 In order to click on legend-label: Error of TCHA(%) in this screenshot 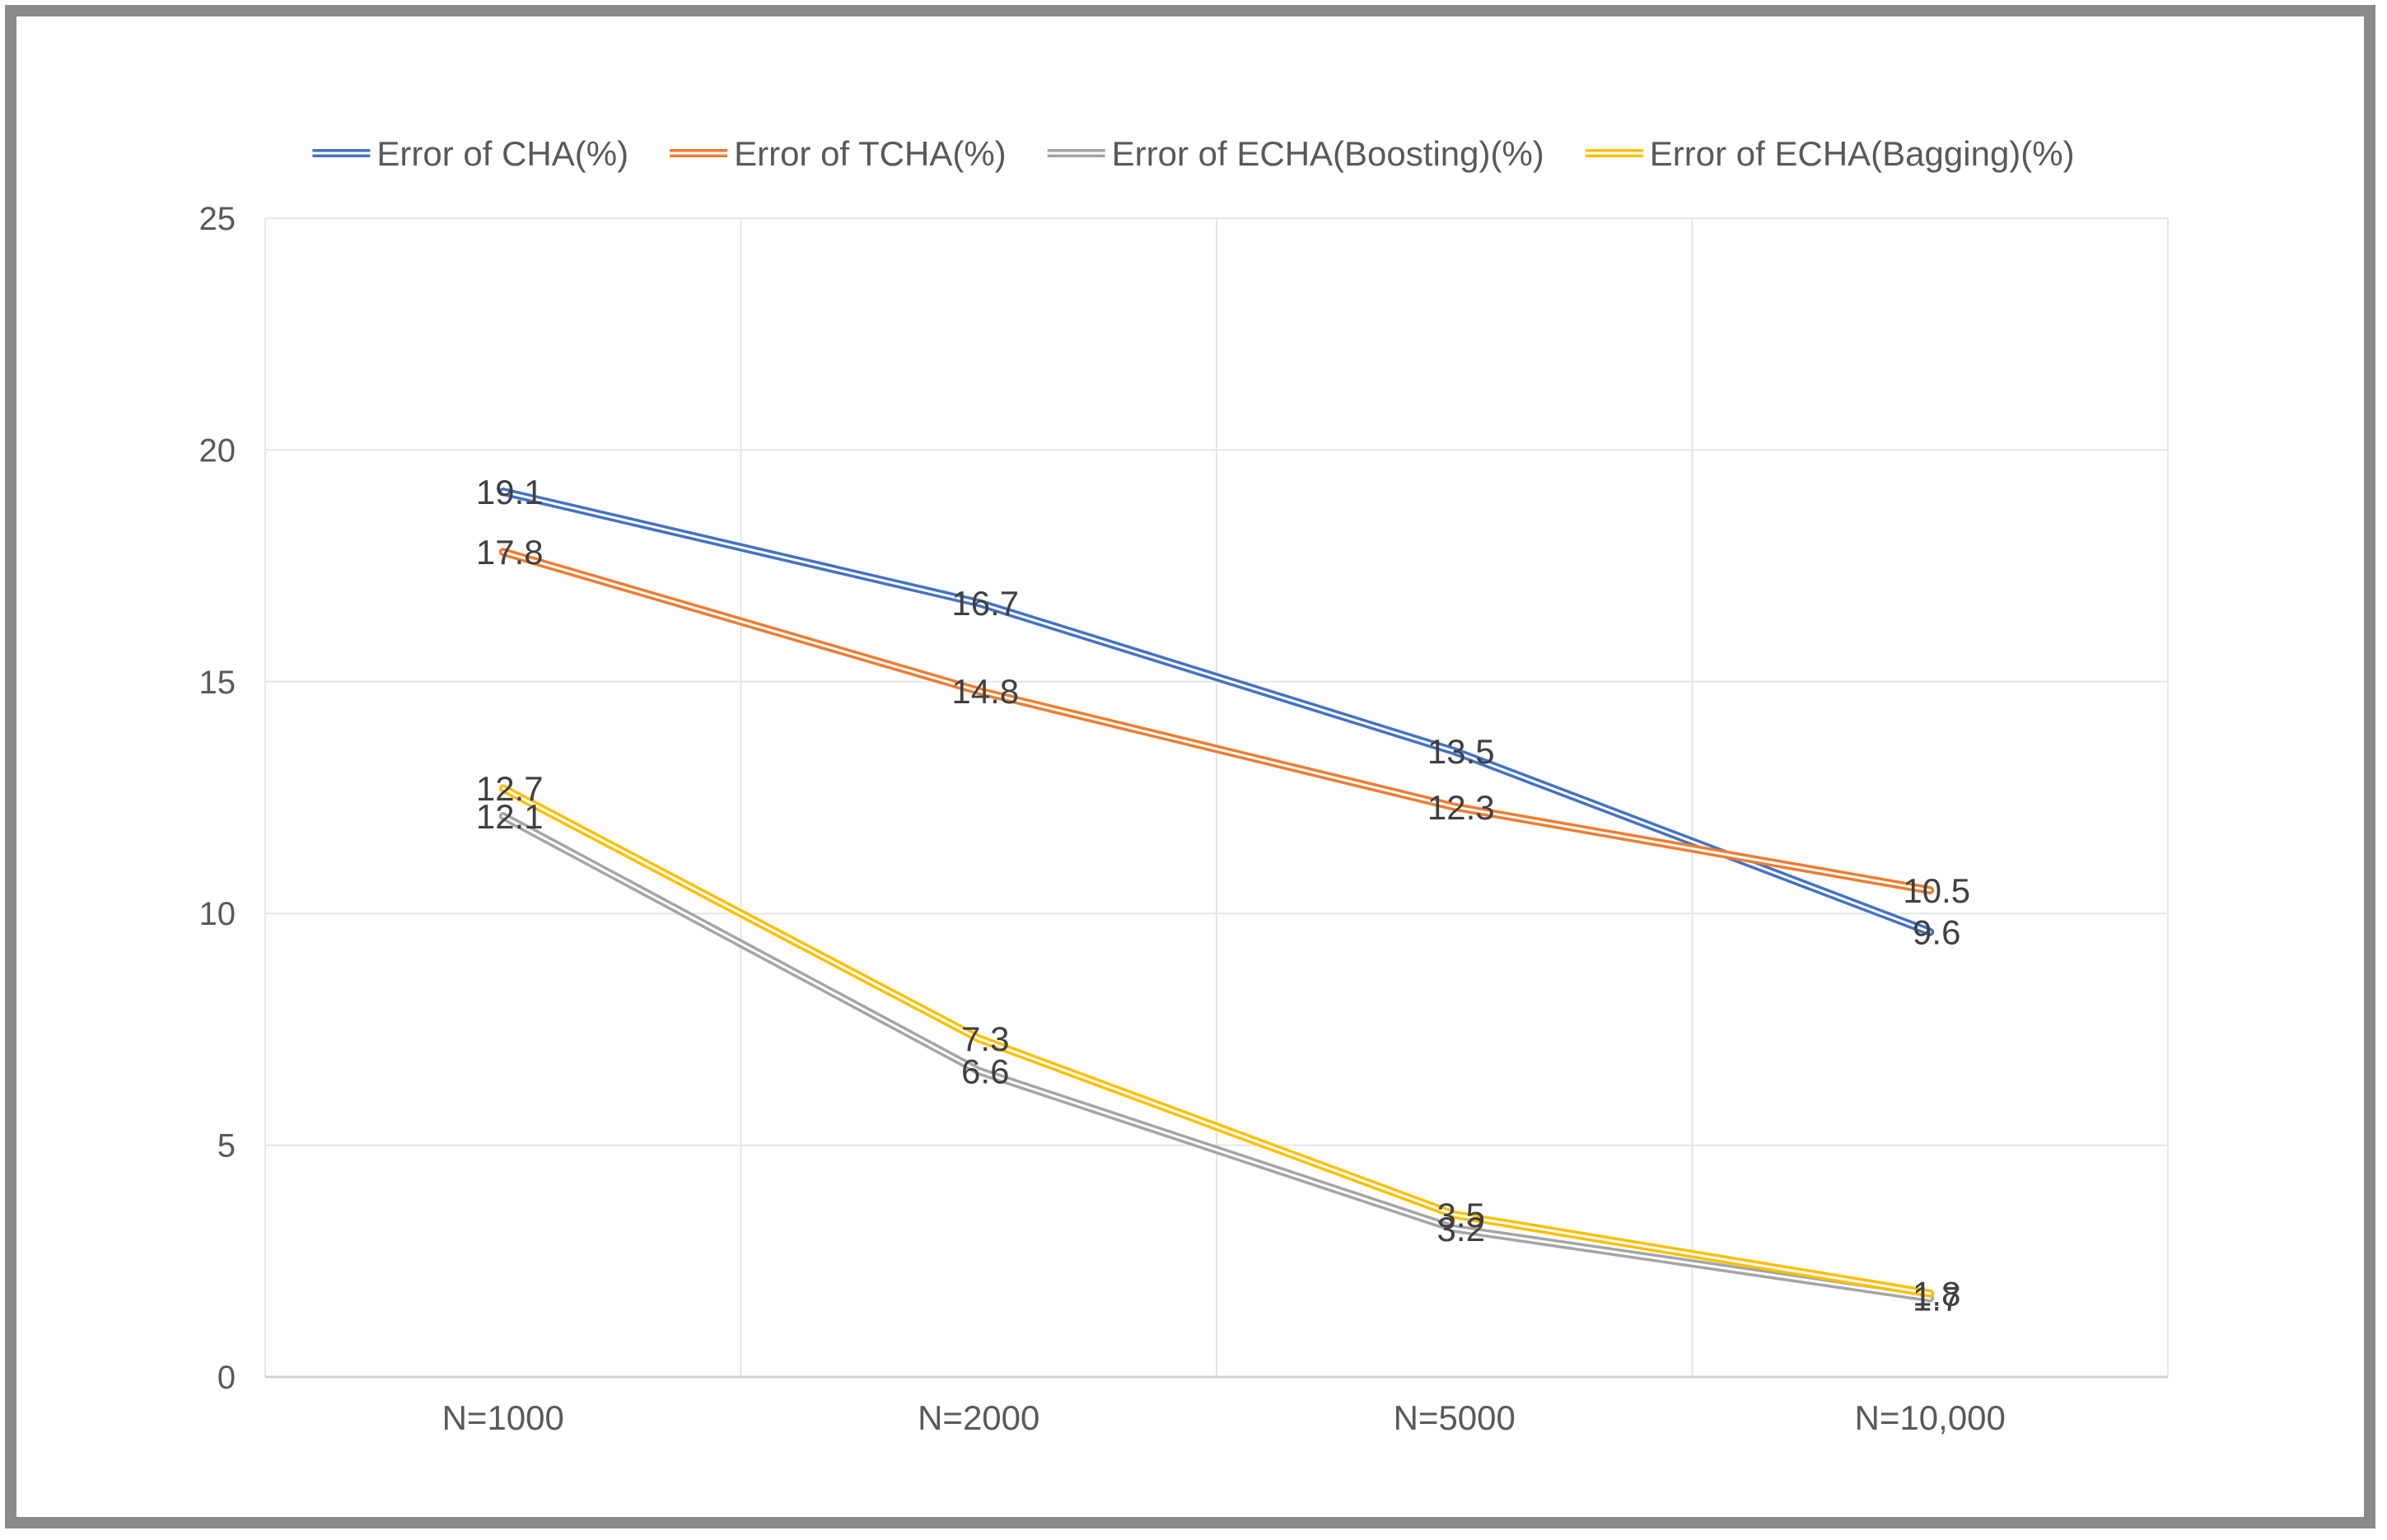, I will do `click(871, 153)`.